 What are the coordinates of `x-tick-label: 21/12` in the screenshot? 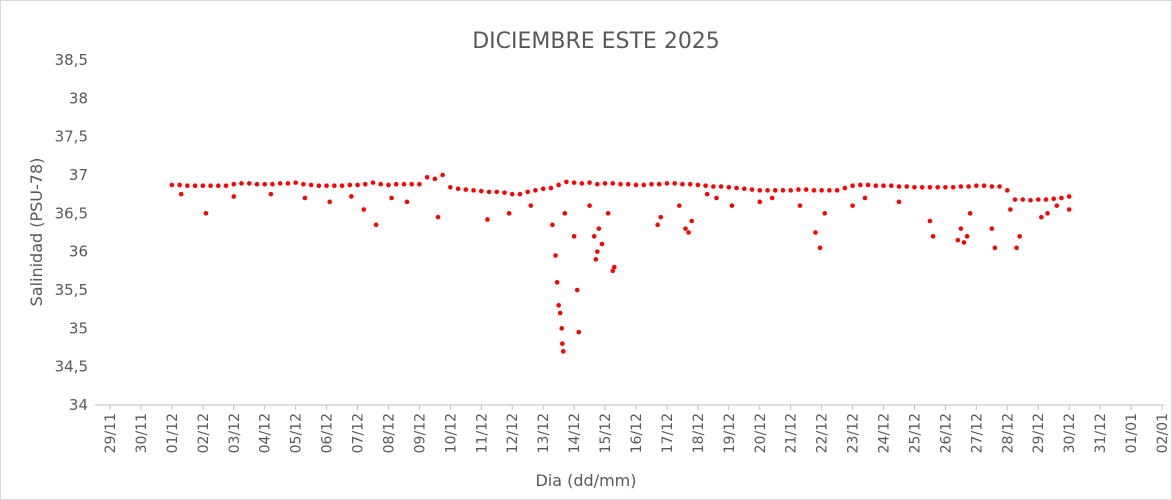 It's located at (792, 433).